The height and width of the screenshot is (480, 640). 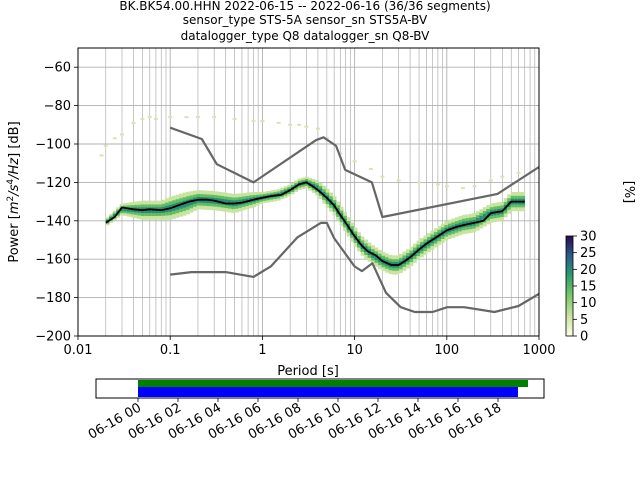 I want to click on coverage-bar-green, so click(x=333, y=383).